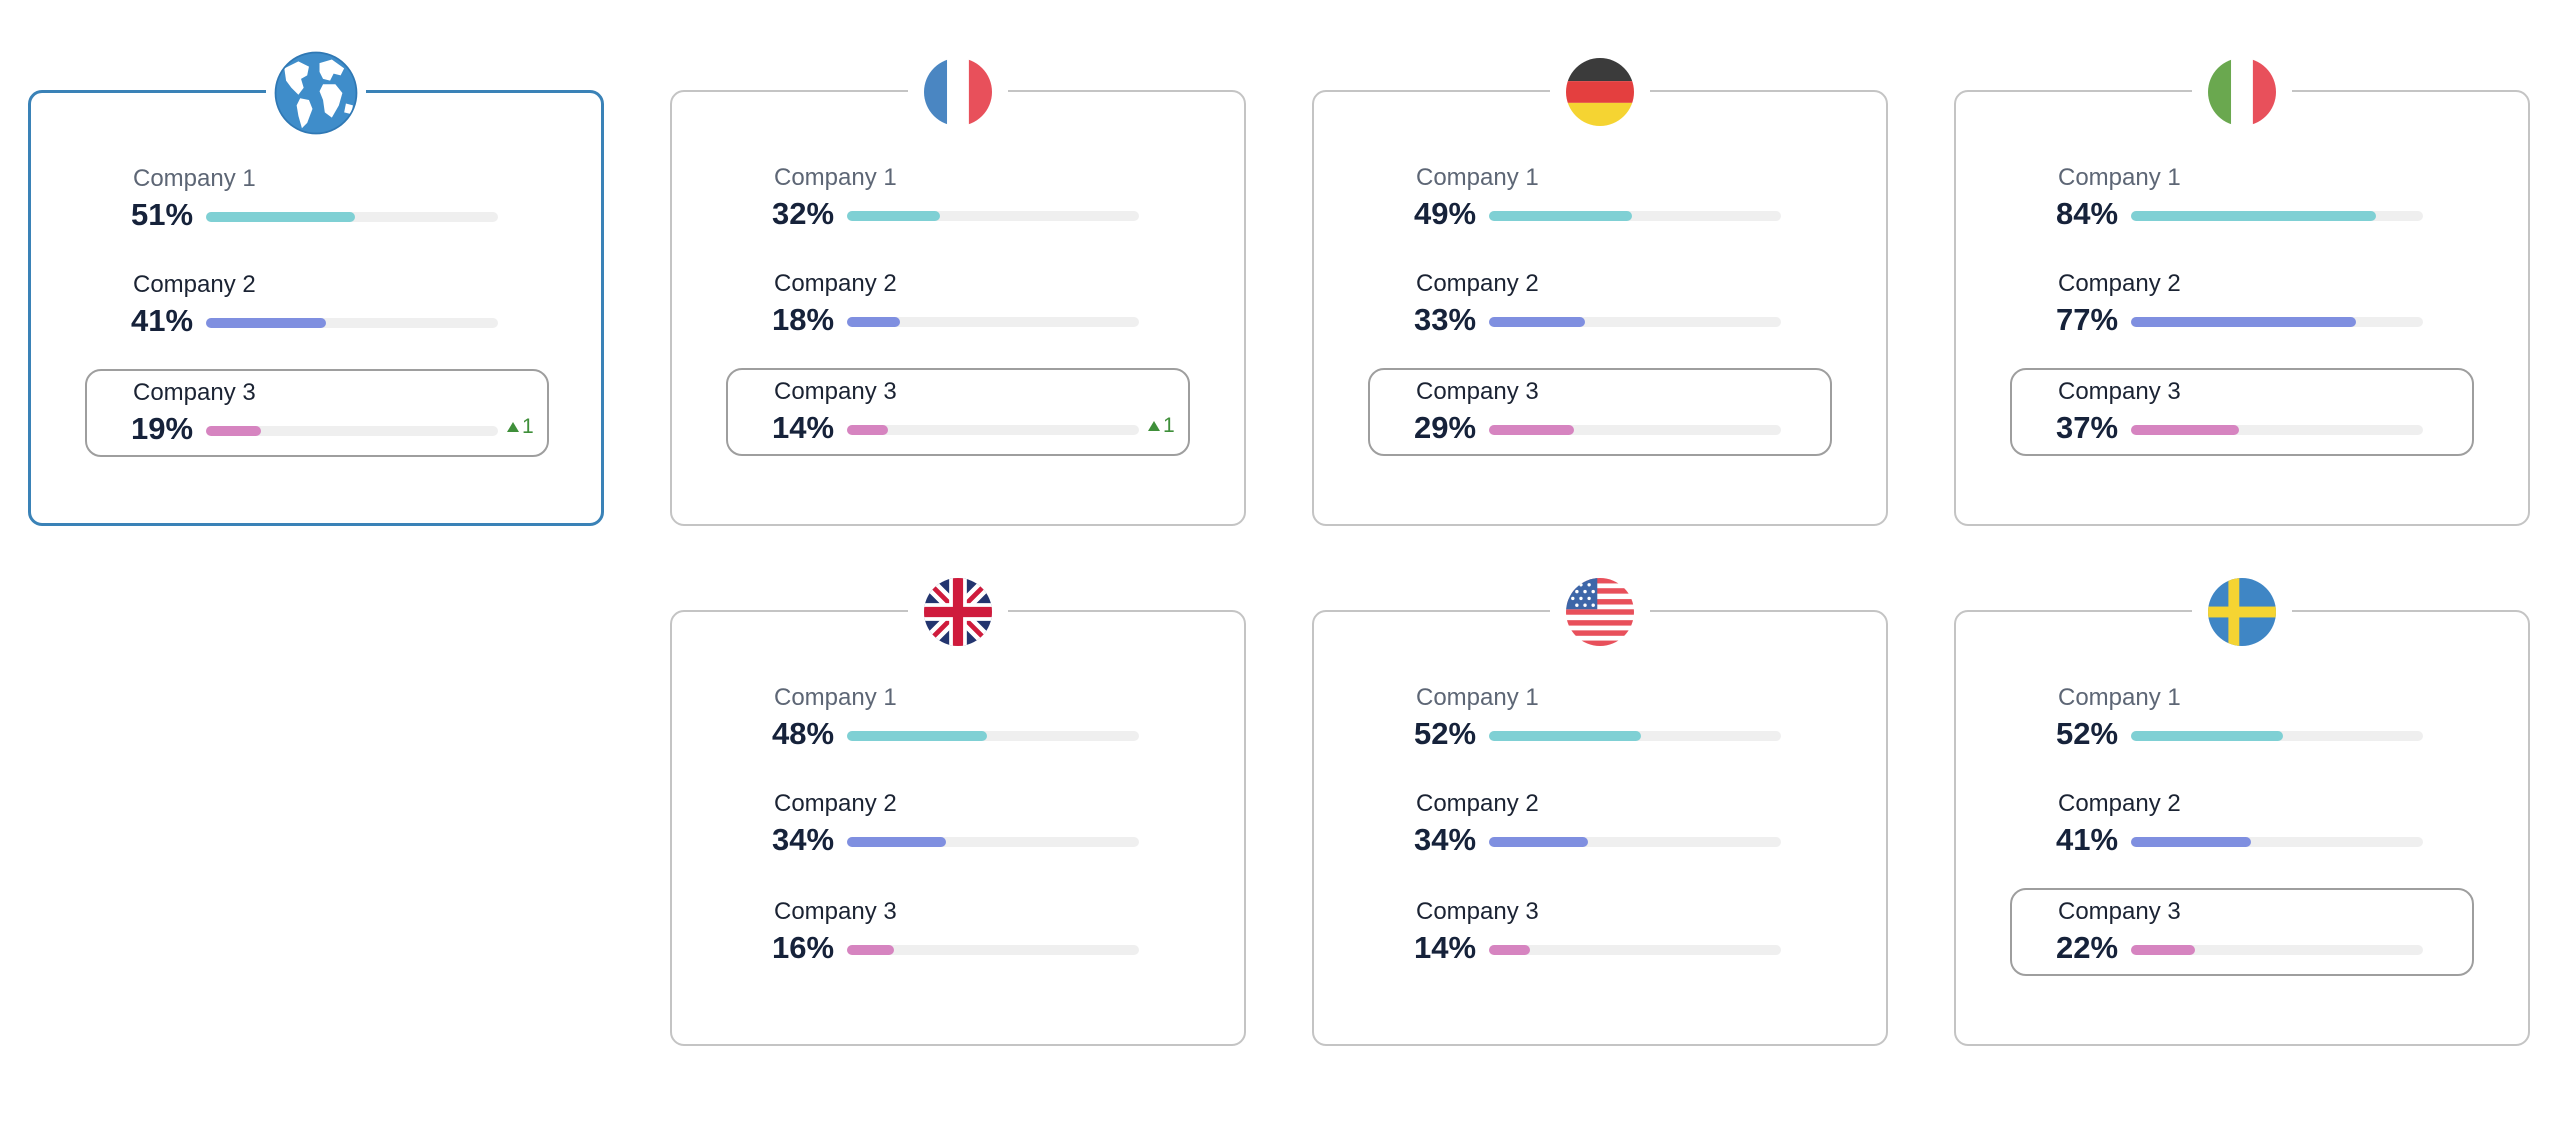 This screenshot has height=1122, width=2560. What do you see at coordinates (520, 427) in the screenshot?
I see `trend-indicator: 1` at bounding box center [520, 427].